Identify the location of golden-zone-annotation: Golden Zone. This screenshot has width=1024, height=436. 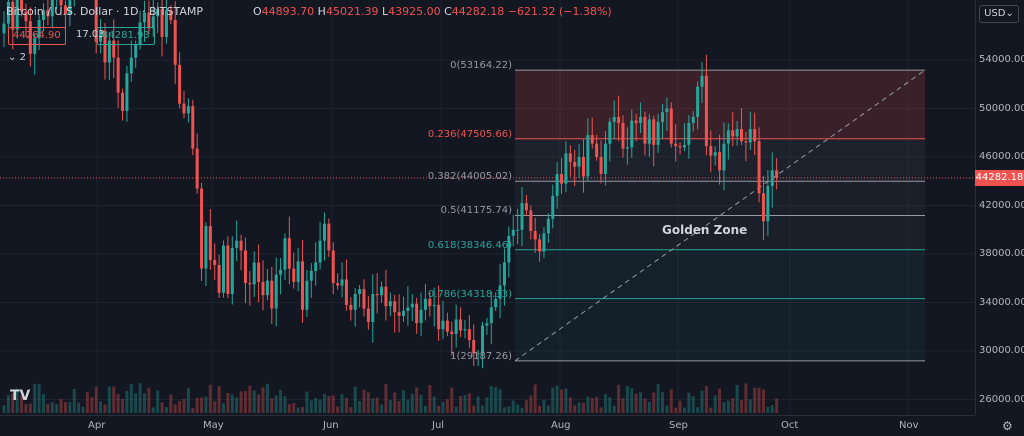
(705, 230).